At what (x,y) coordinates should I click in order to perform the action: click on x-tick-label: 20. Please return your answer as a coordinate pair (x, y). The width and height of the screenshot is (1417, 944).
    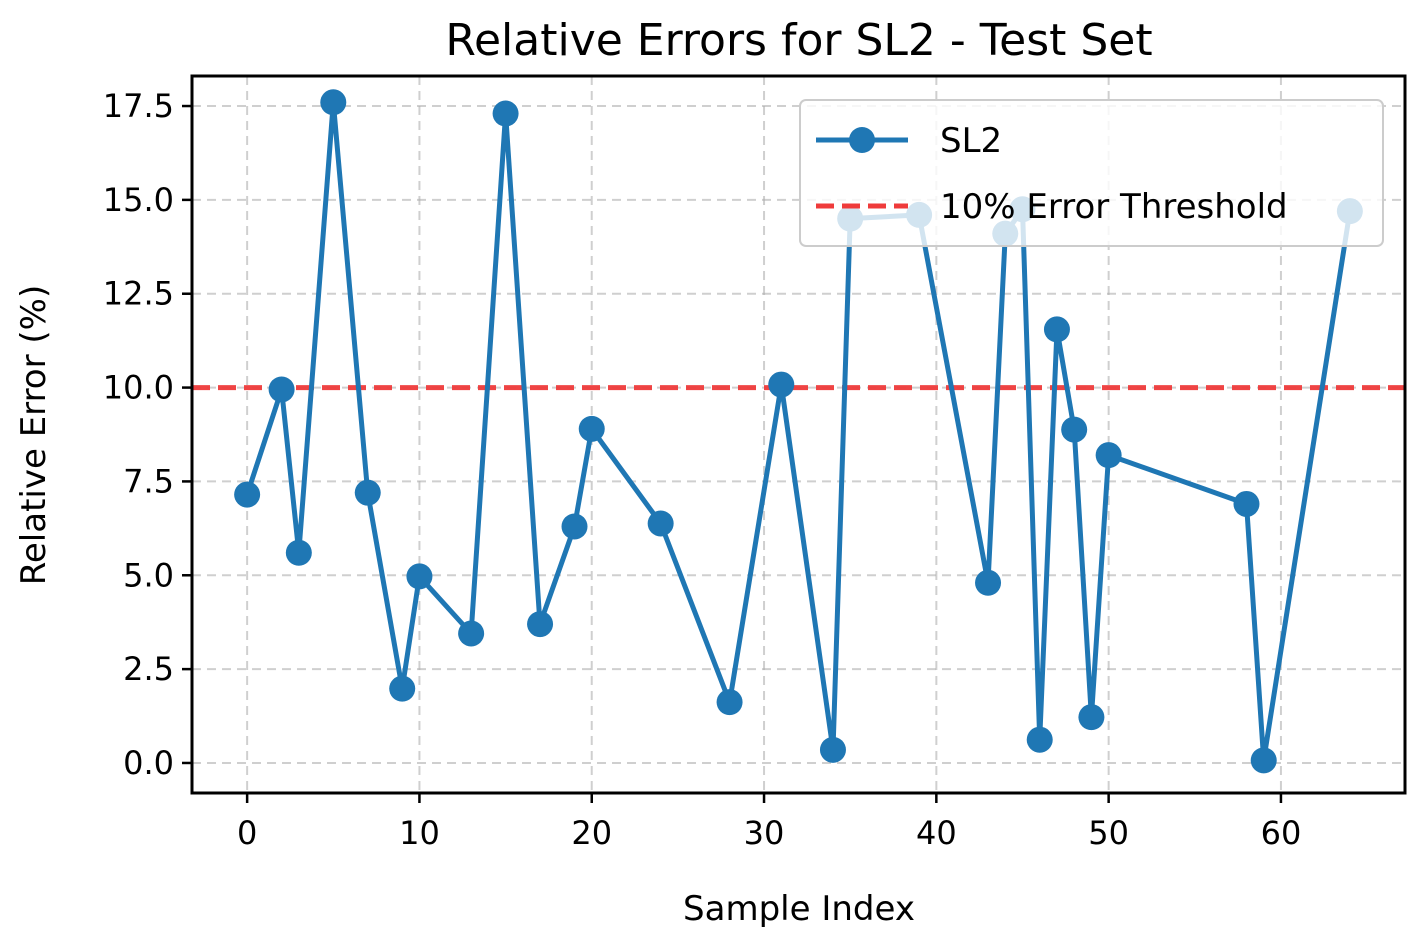
    Looking at the image, I should click on (591, 833).